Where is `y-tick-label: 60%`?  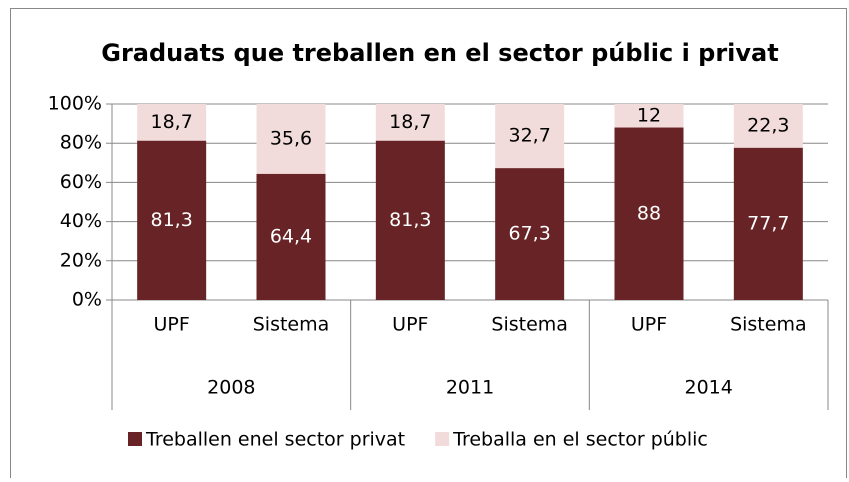
y-tick-label: 60% is located at coordinates (81, 182).